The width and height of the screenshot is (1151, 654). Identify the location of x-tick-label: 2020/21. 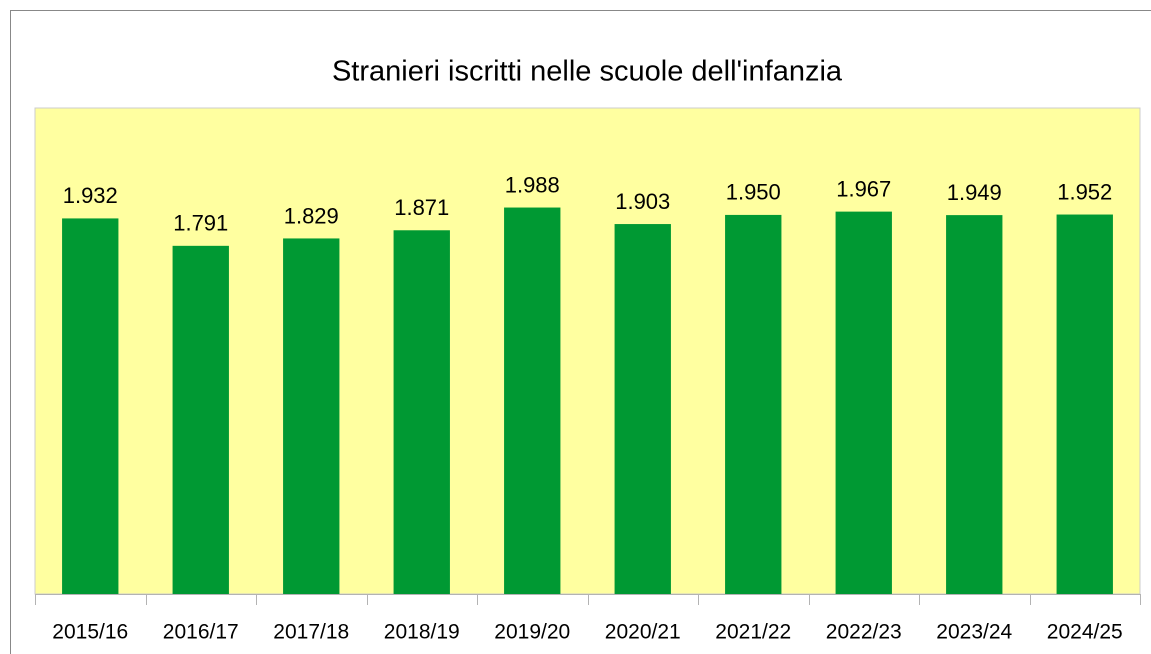
(643, 632).